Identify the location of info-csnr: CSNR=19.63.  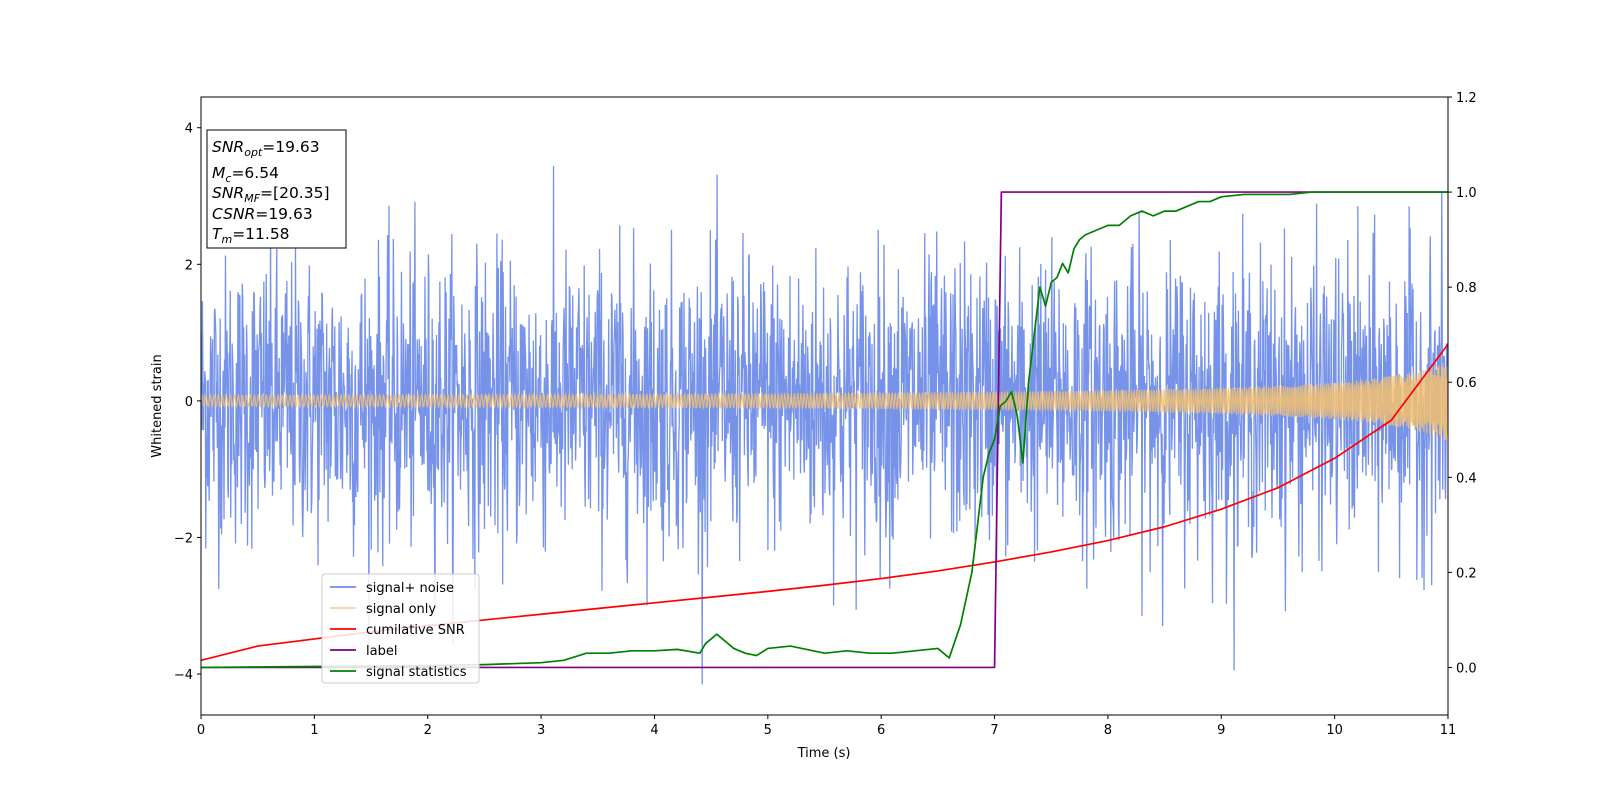
(262, 214).